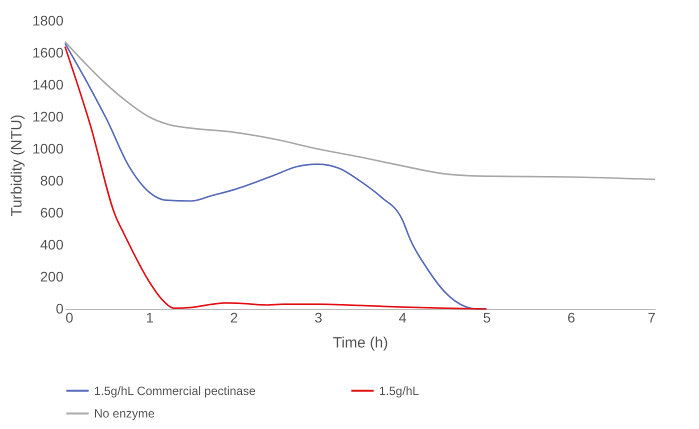 The image size is (699, 429). What do you see at coordinates (52, 276) in the screenshot?
I see `y-tick-label: 200` at bounding box center [52, 276].